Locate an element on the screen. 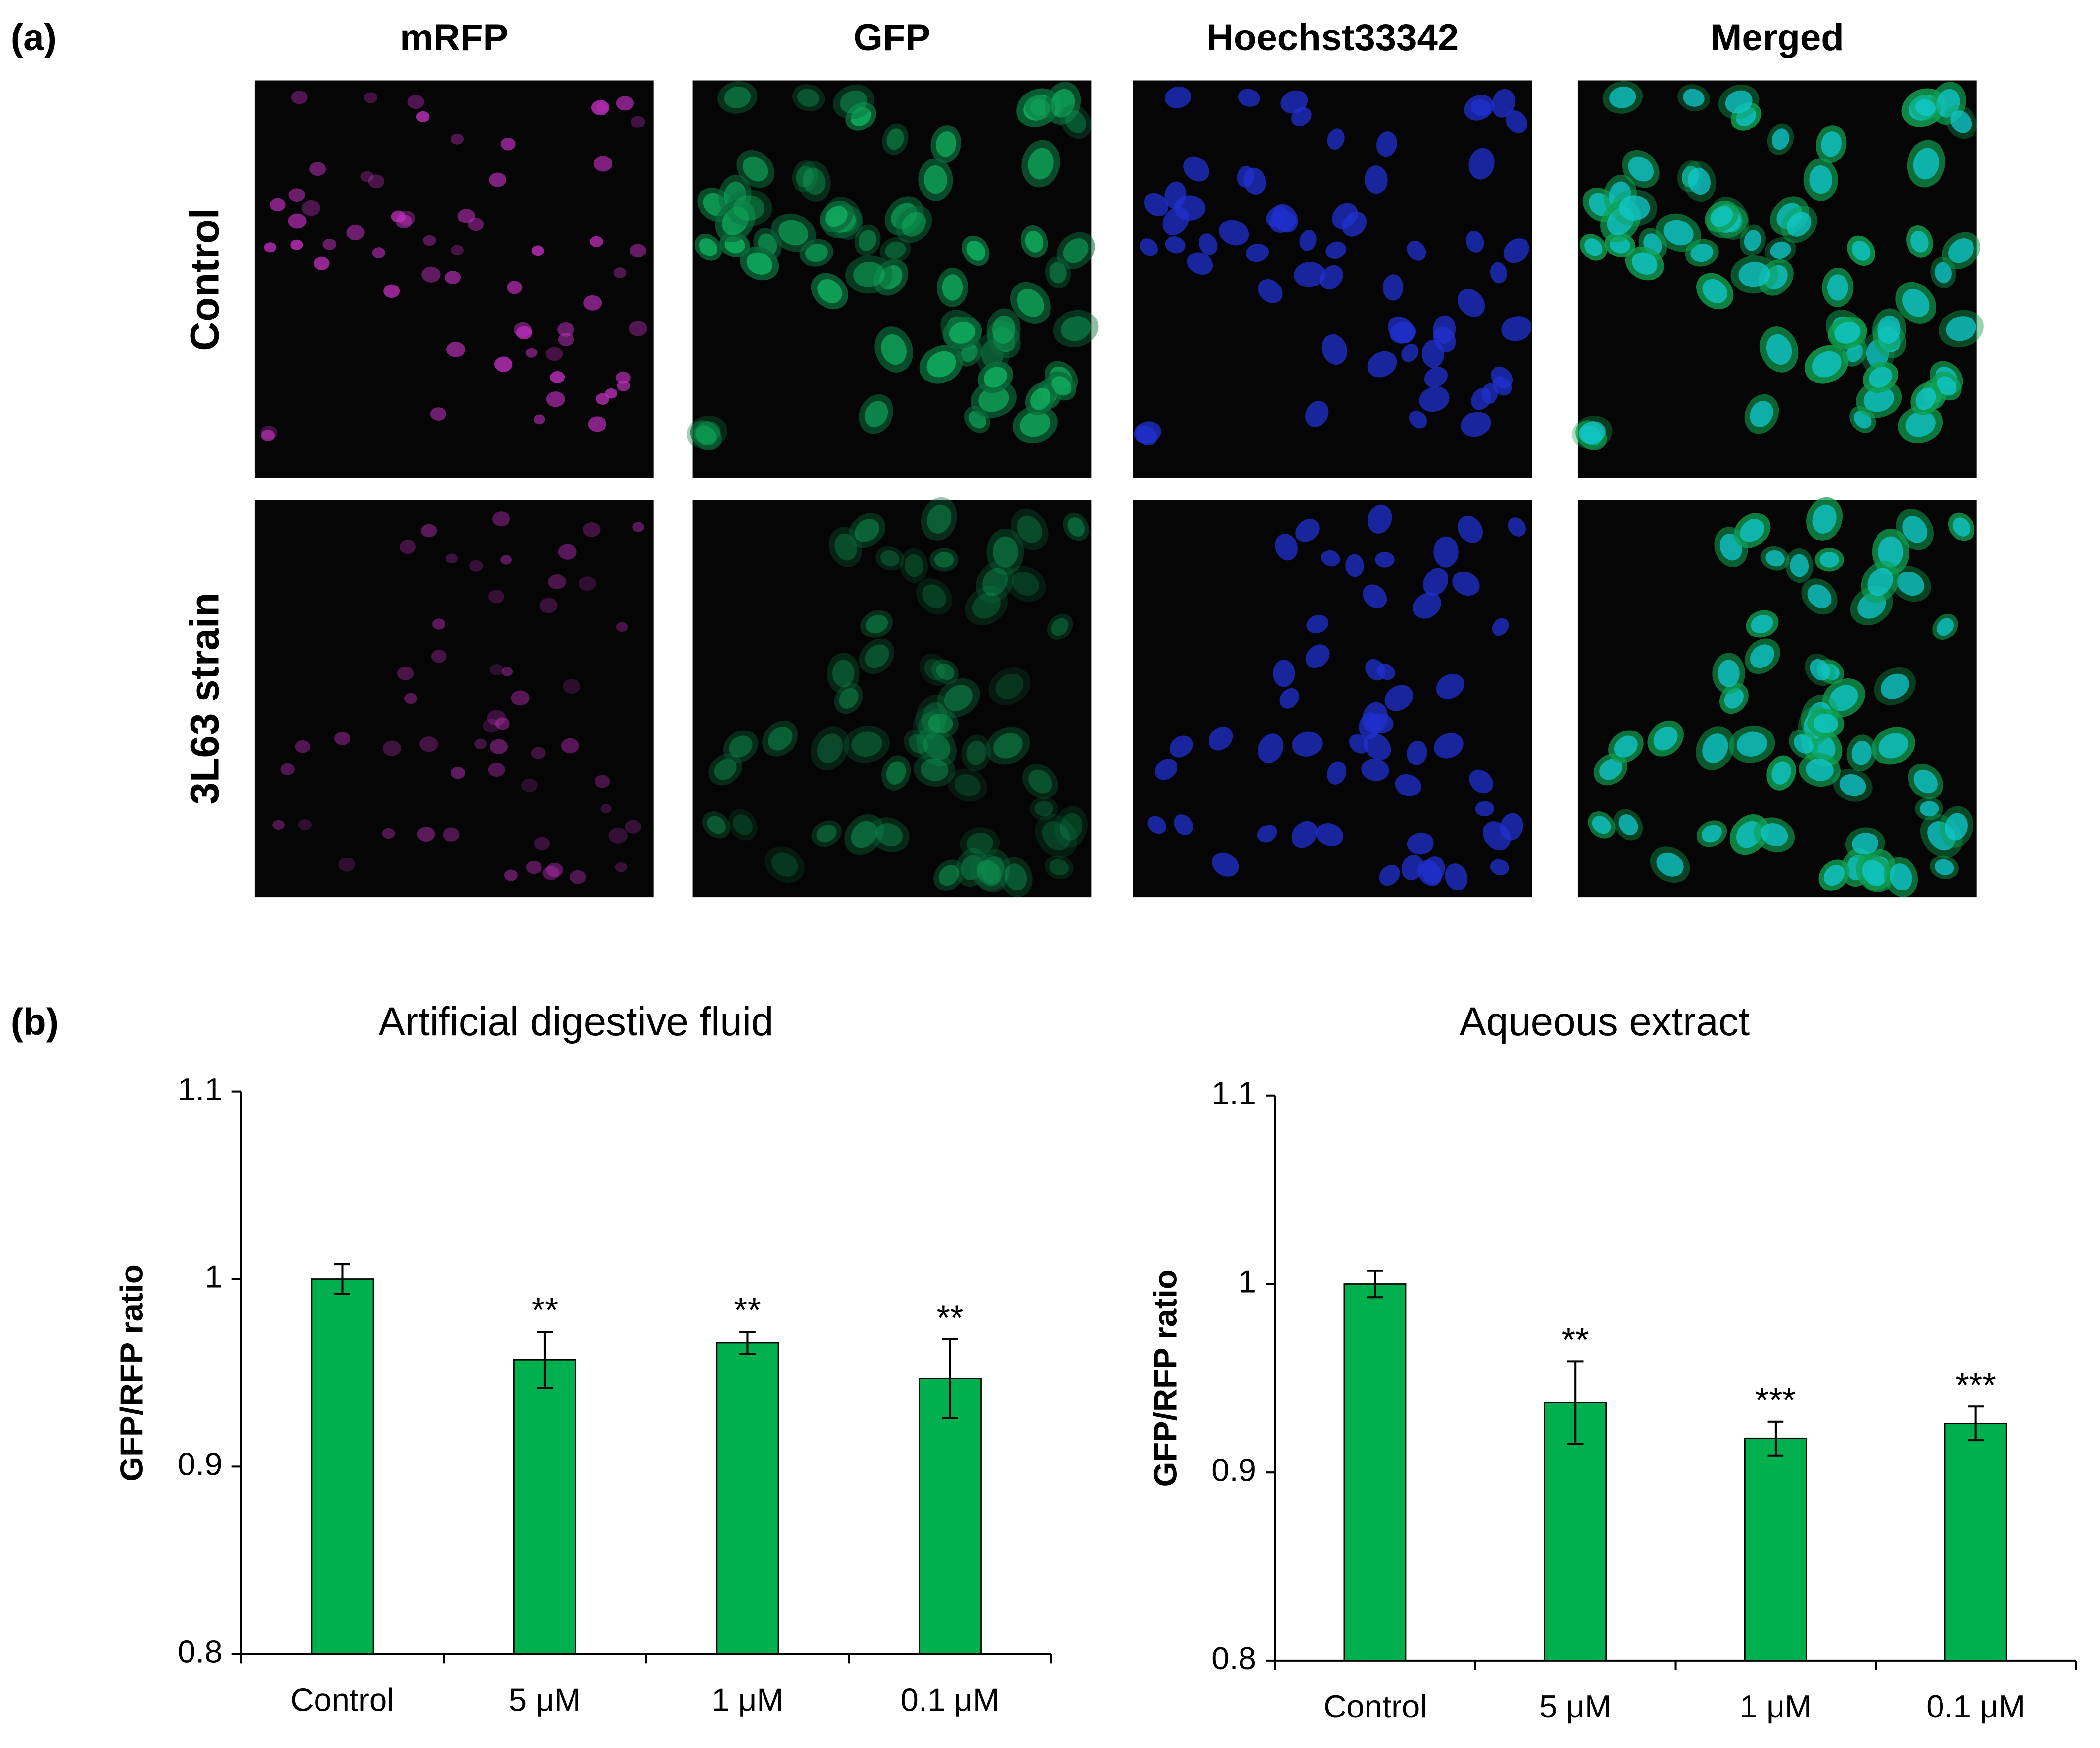 This screenshot has height=1748, width=2100. x-tick-label: 0.1 μM is located at coordinates (951, 1699).